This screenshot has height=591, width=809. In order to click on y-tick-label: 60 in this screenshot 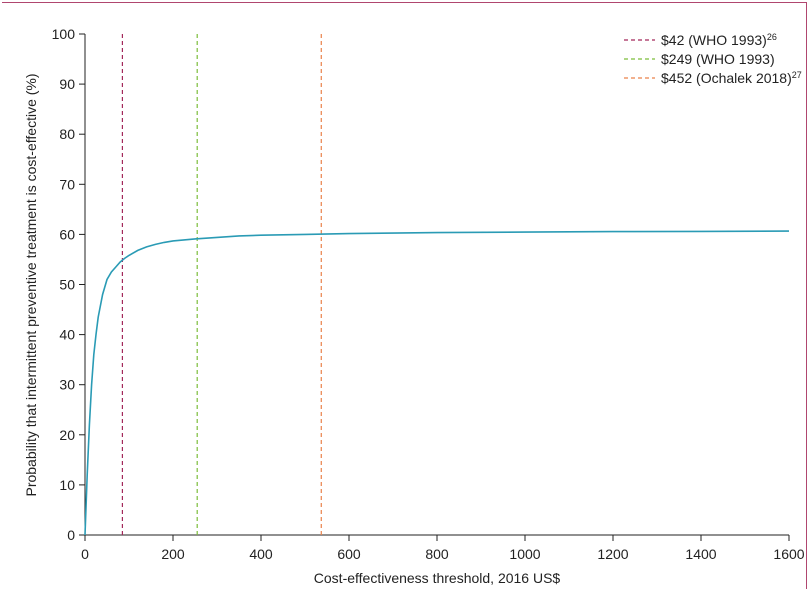, I will do `click(67, 234)`.